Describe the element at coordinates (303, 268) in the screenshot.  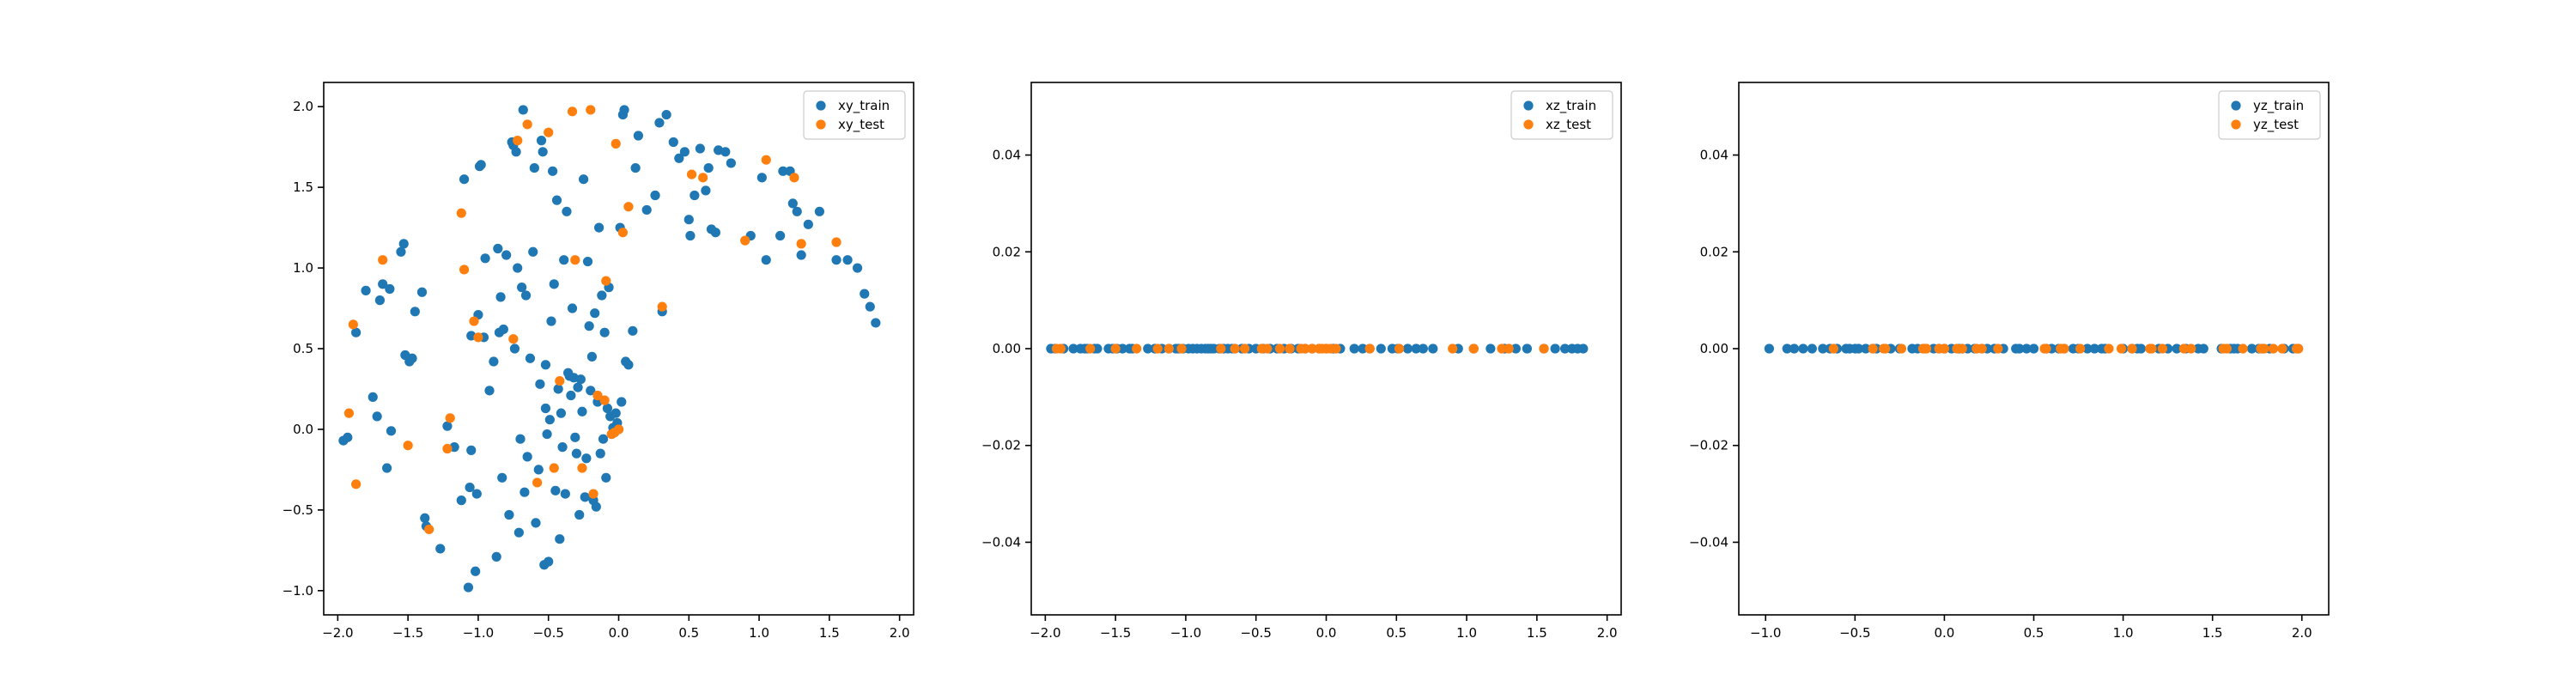
I see `y-tick-label: 1.0` at that location.